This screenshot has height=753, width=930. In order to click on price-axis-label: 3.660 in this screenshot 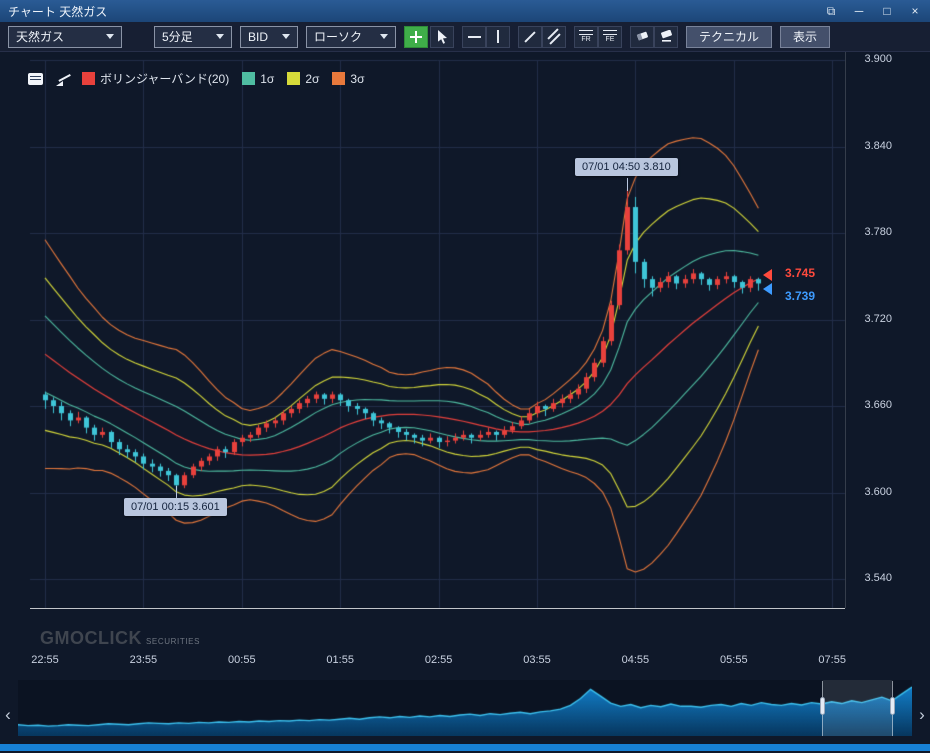, I will do `click(878, 405)`.